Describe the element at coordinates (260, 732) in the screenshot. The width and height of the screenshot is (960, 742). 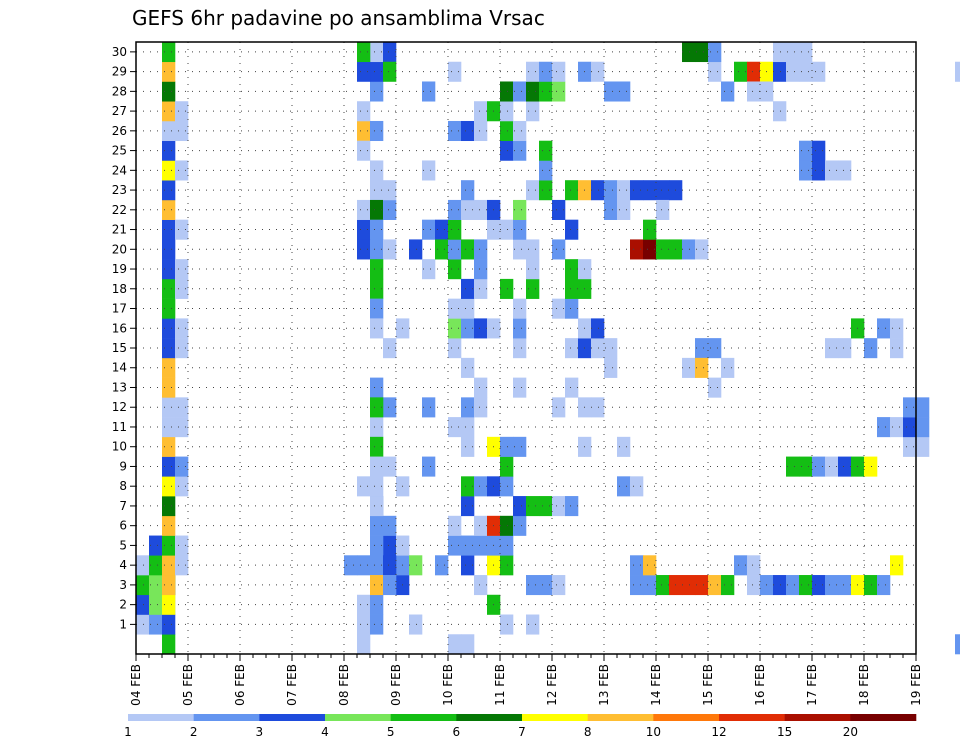
I see `colorbar-label: 3` at that location.